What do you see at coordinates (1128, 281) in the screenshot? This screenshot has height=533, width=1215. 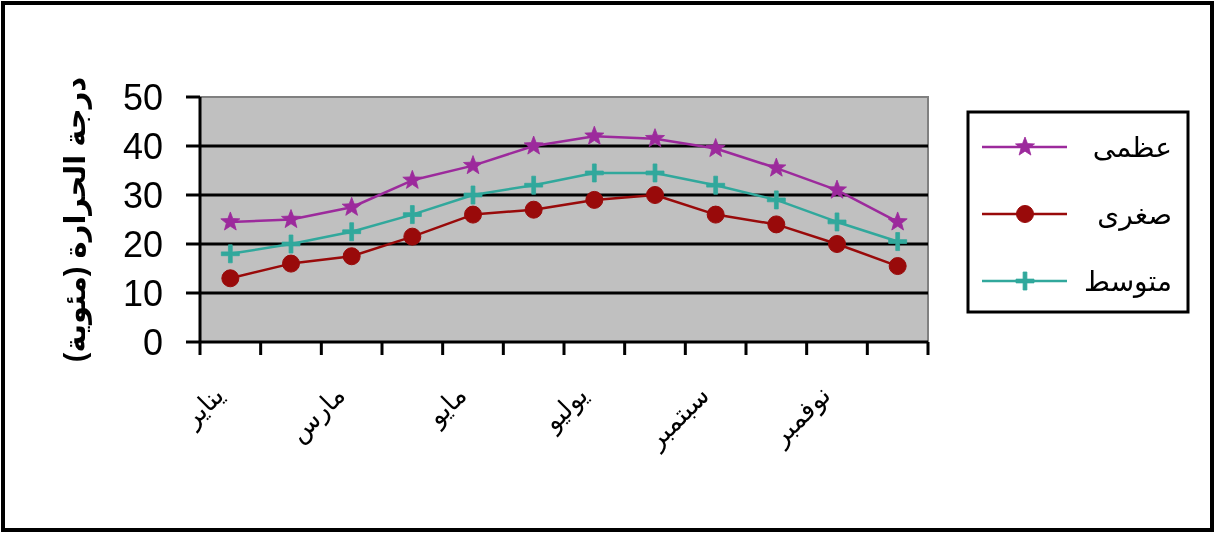 I see `legend-label: متوسط` at bounding box center [1128, 281].